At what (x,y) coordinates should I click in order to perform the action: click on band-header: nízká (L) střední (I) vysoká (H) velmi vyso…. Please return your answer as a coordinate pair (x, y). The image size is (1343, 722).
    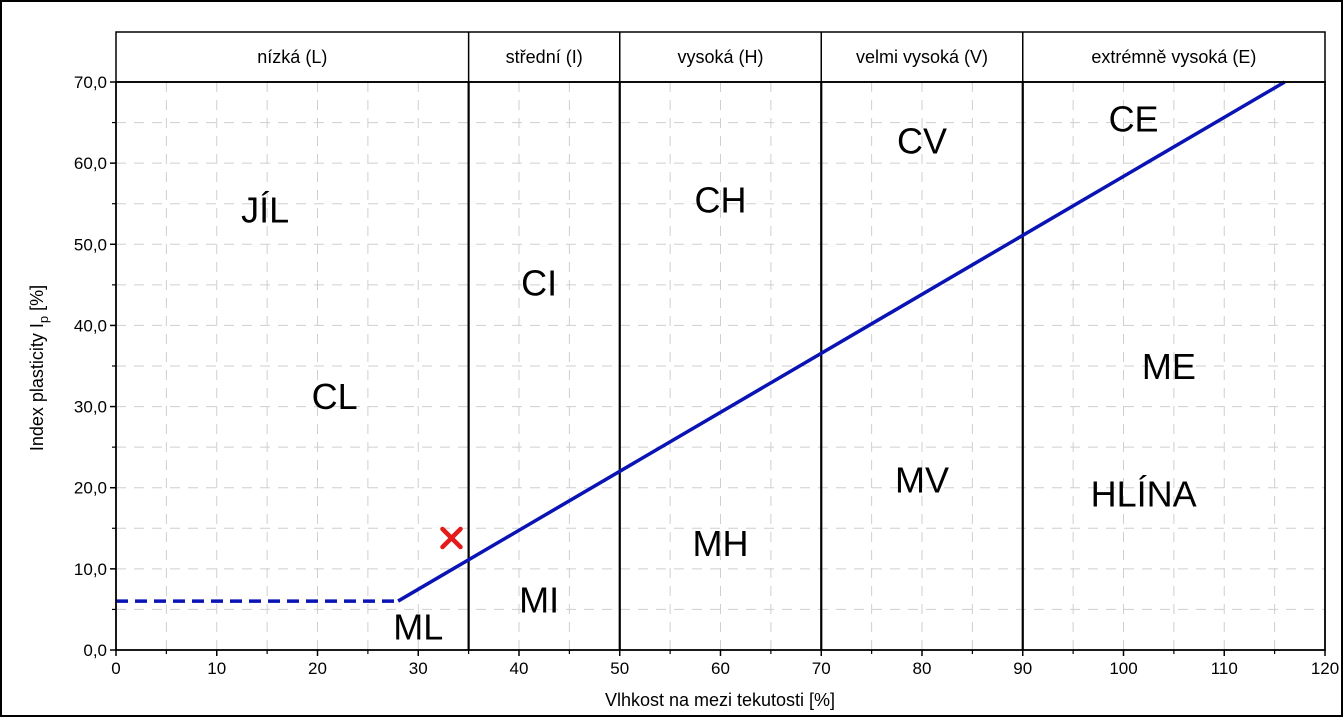
    Looking at the image, I should click on (720, 57).